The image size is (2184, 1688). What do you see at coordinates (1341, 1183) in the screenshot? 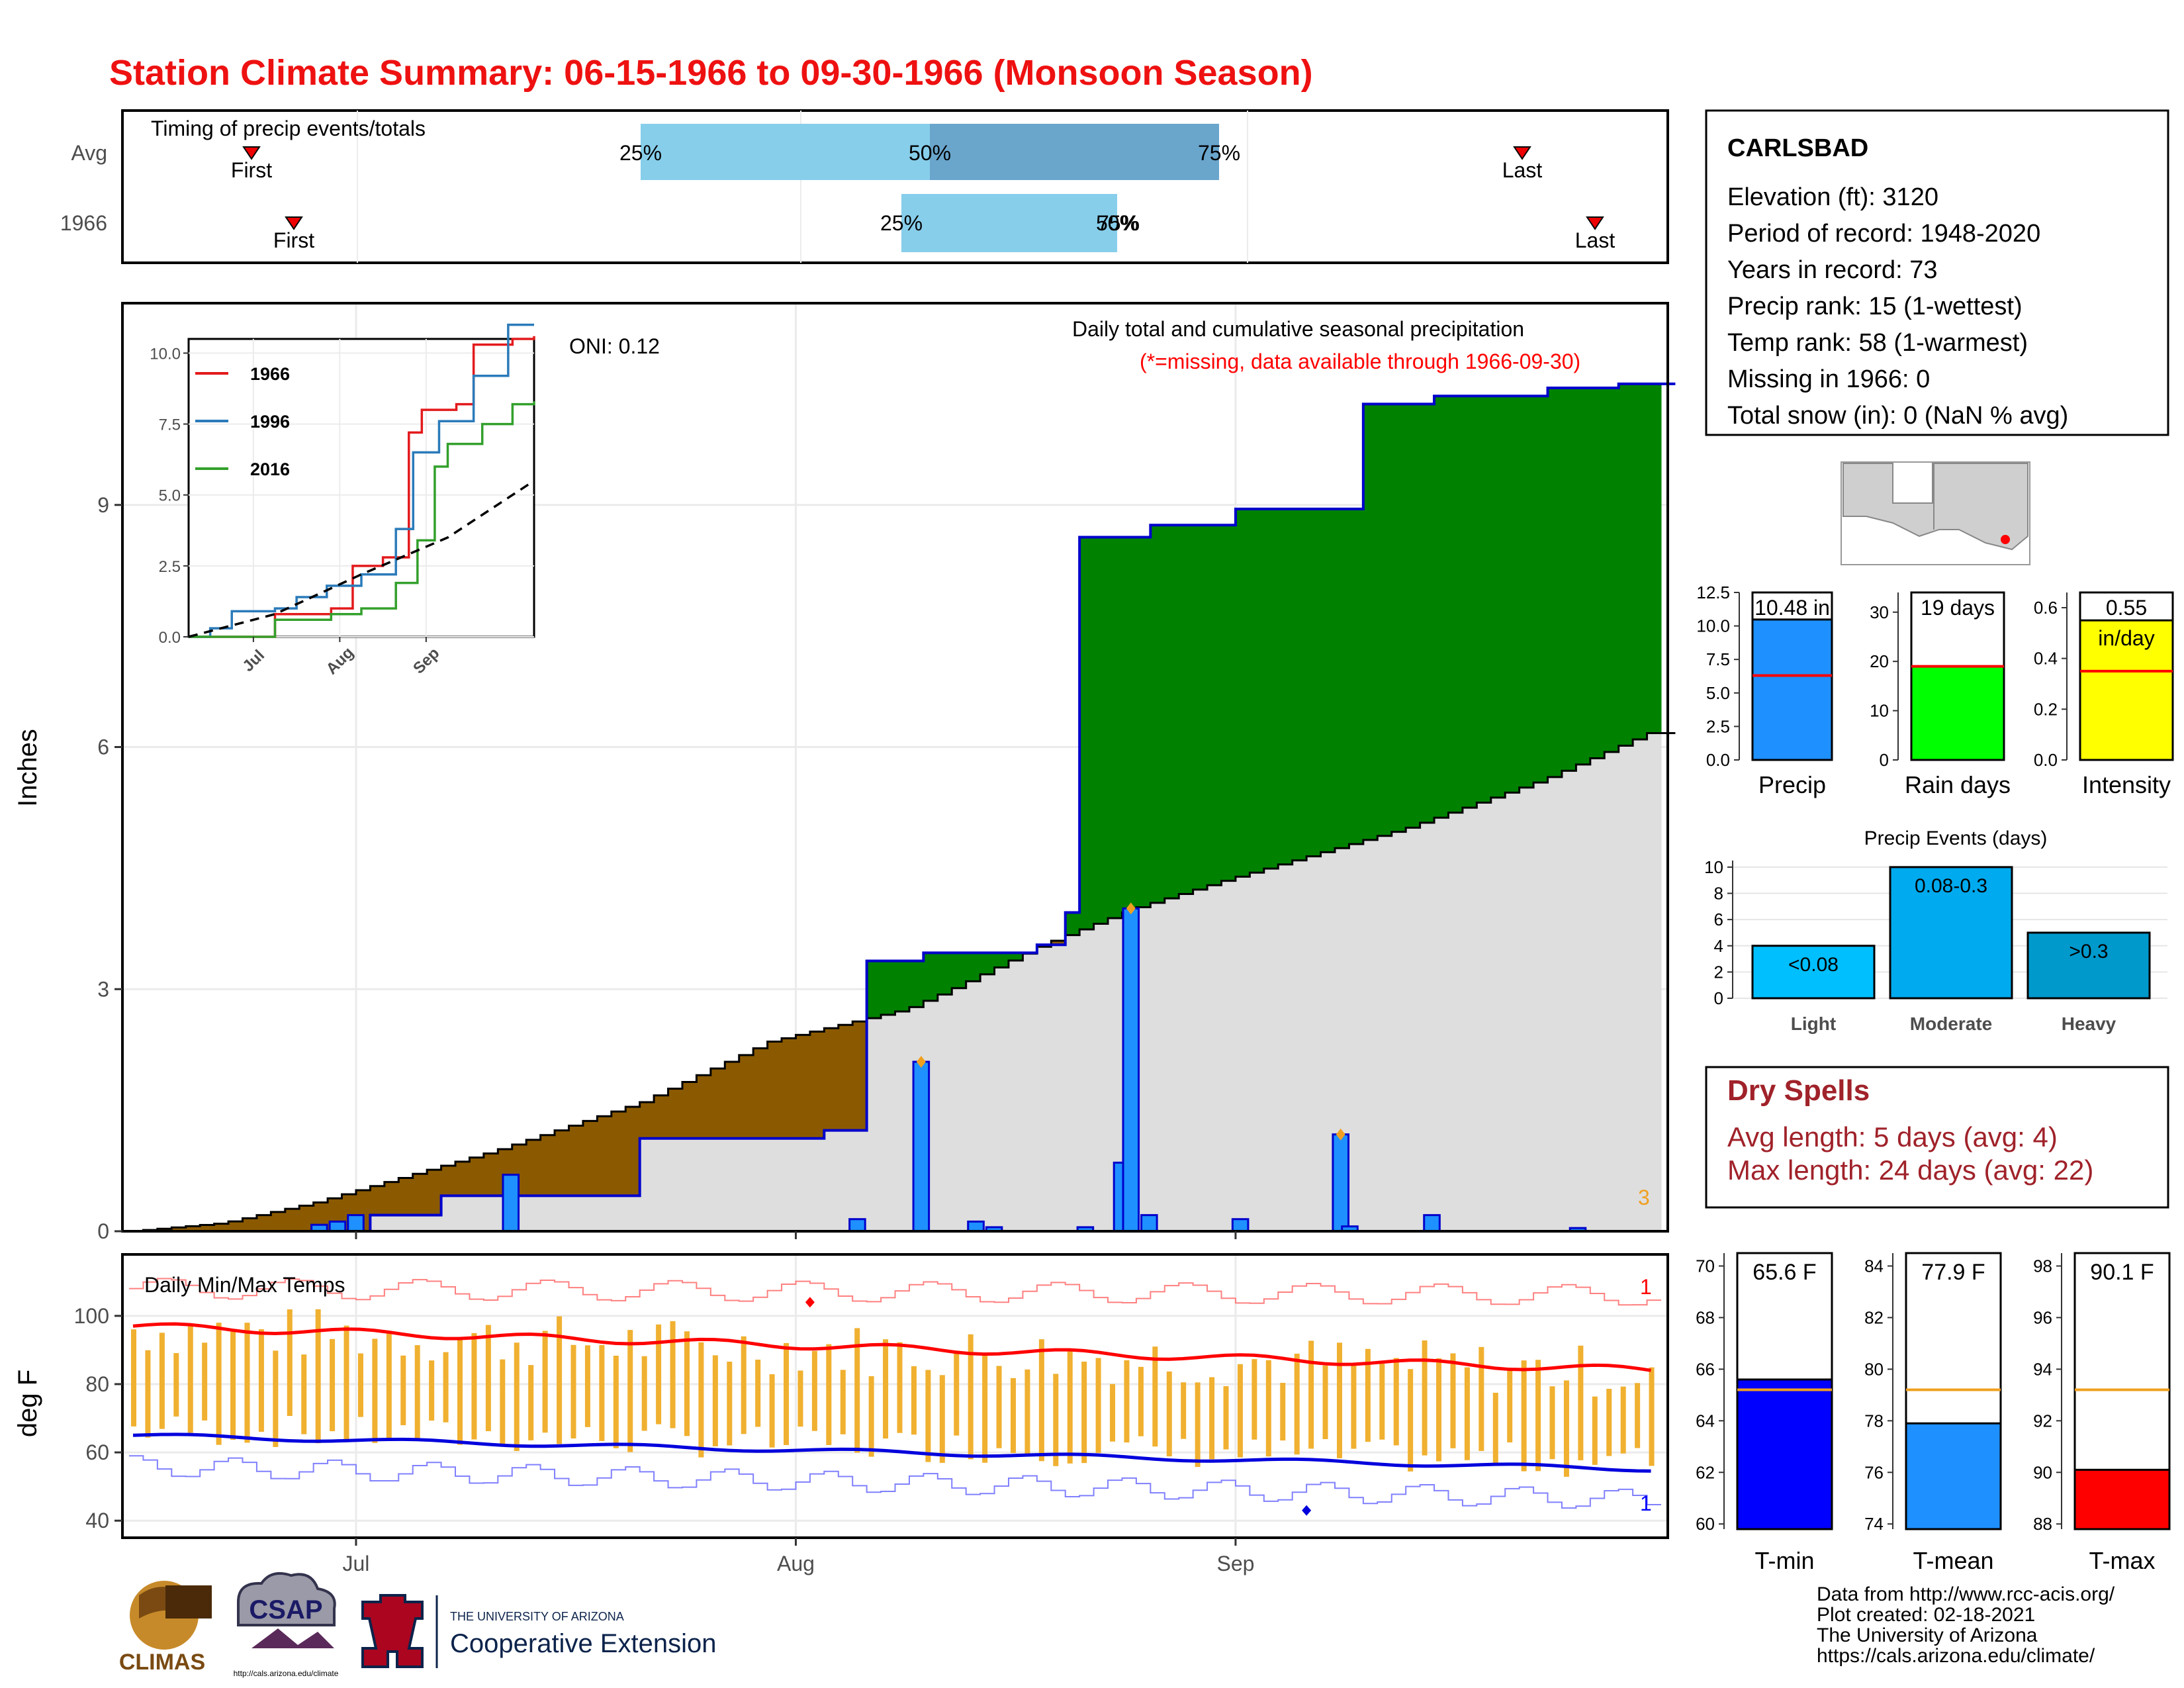
I see `daily-precip-bar` at bounding box center [1341, 1183].